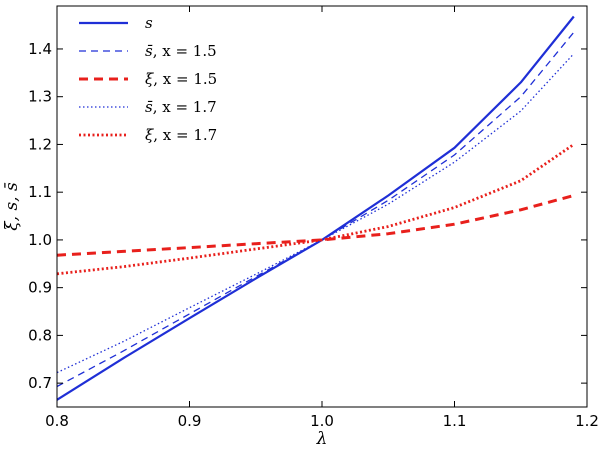 This screenshot has width=600, height=449. What do you see at coordinates (12, 206) in the screenshot?
I see `y-axis-label: ξ, s, s̄` at bounding box center [12, 206].